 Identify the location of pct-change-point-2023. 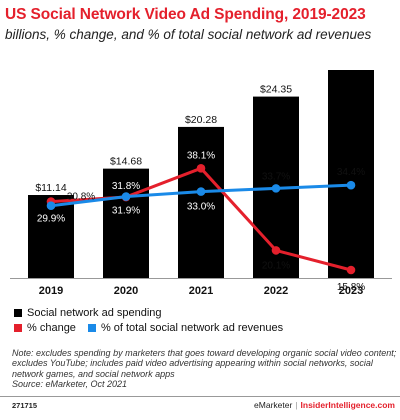
(351, 270).